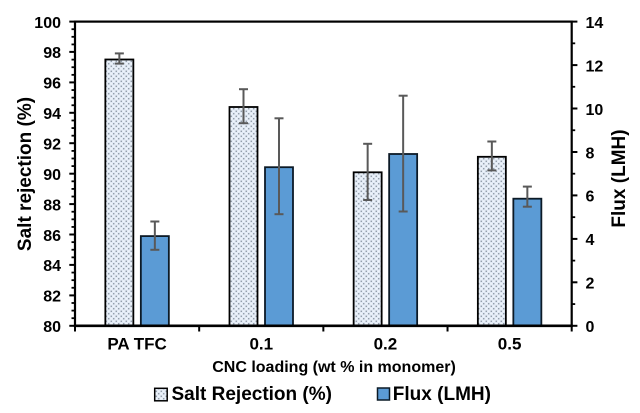  Describe the element at coordinates (52, 236) in the screenshot. I see `svg-text: 86` at that location.